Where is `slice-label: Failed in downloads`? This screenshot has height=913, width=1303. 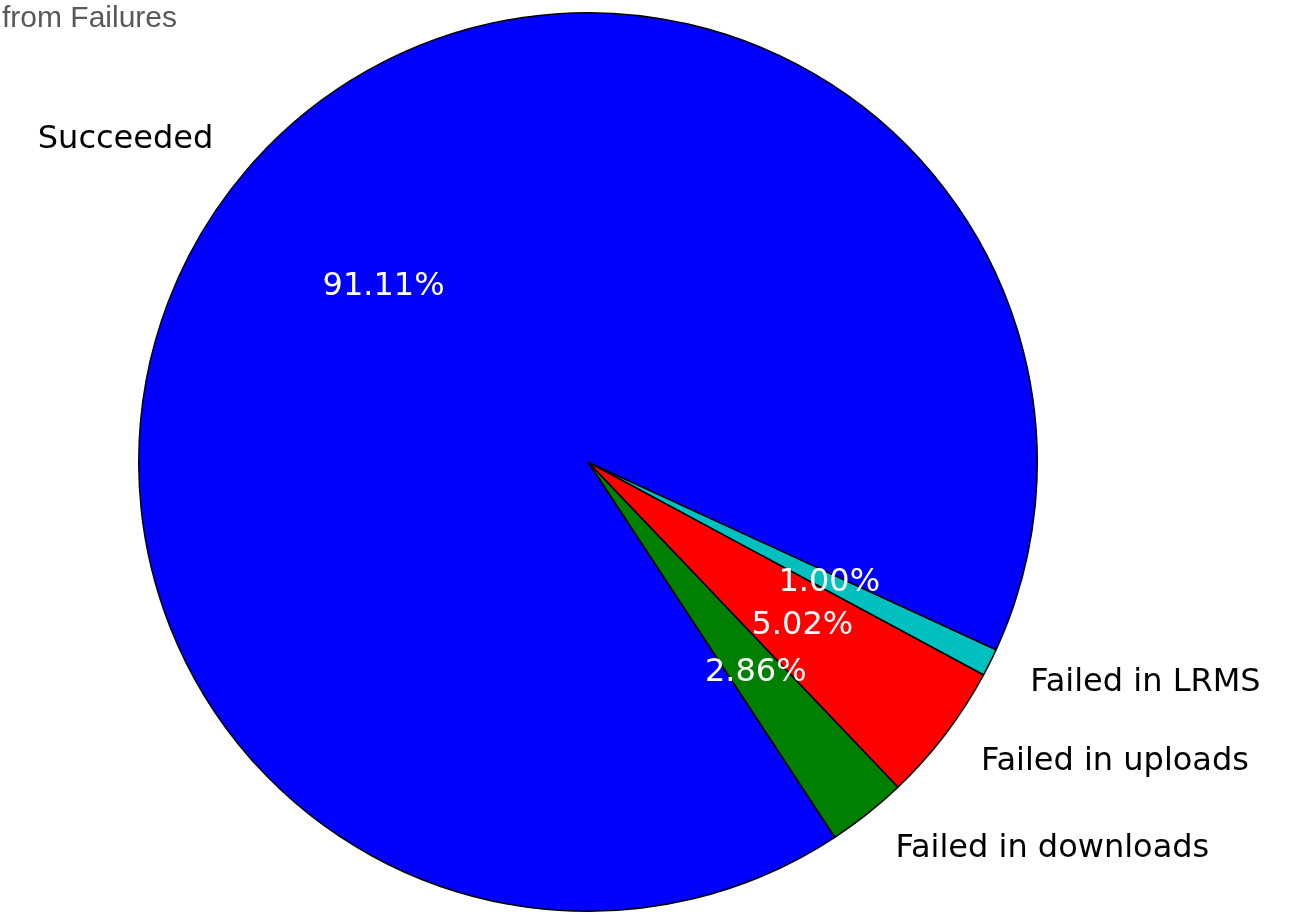 slice-label: Failed in downloads is located at coordinates (1052, 846).